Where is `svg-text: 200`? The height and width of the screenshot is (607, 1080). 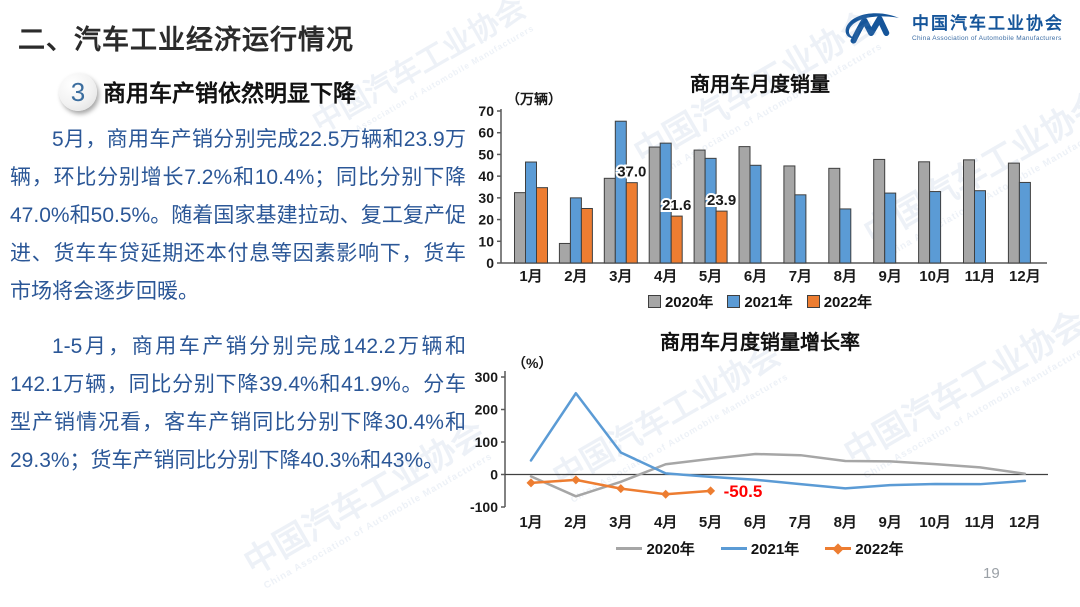
svg-text: 200 is located at coordinates (487, 410).